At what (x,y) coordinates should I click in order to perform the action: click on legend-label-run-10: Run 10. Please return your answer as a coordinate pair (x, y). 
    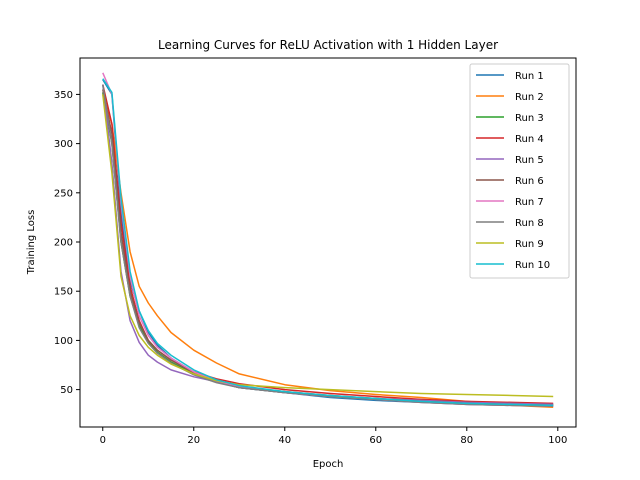
    Looking at the image, I should click on (532, 265).